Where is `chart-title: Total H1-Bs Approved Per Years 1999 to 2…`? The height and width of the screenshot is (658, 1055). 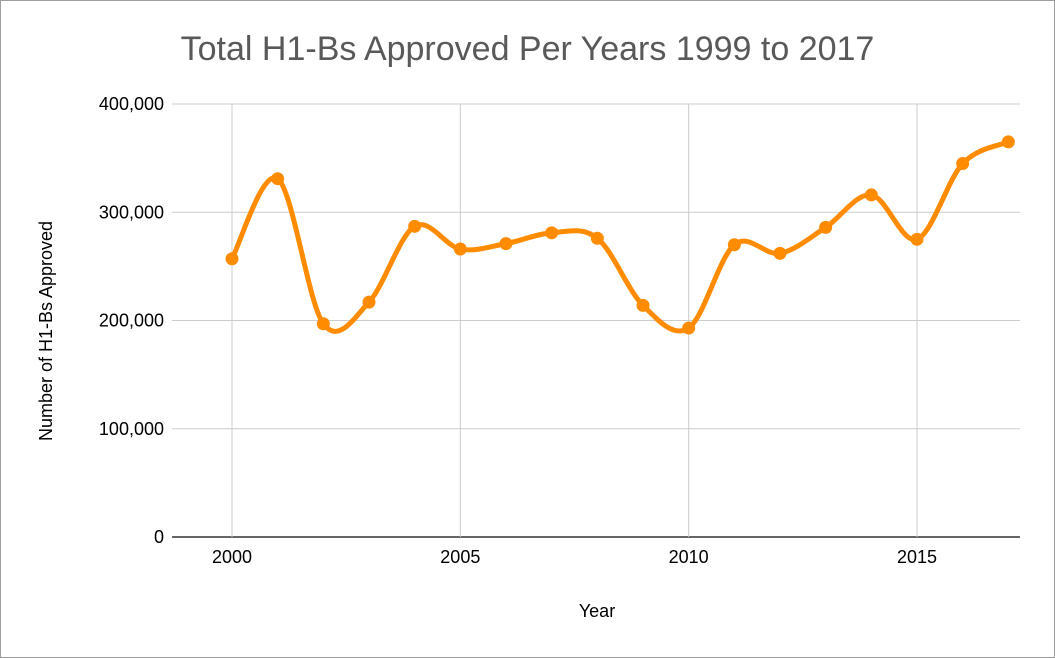
chart-title: Total H1-Bs Approved Per Years 1999 to 2… is located at coordinates (527, 49).